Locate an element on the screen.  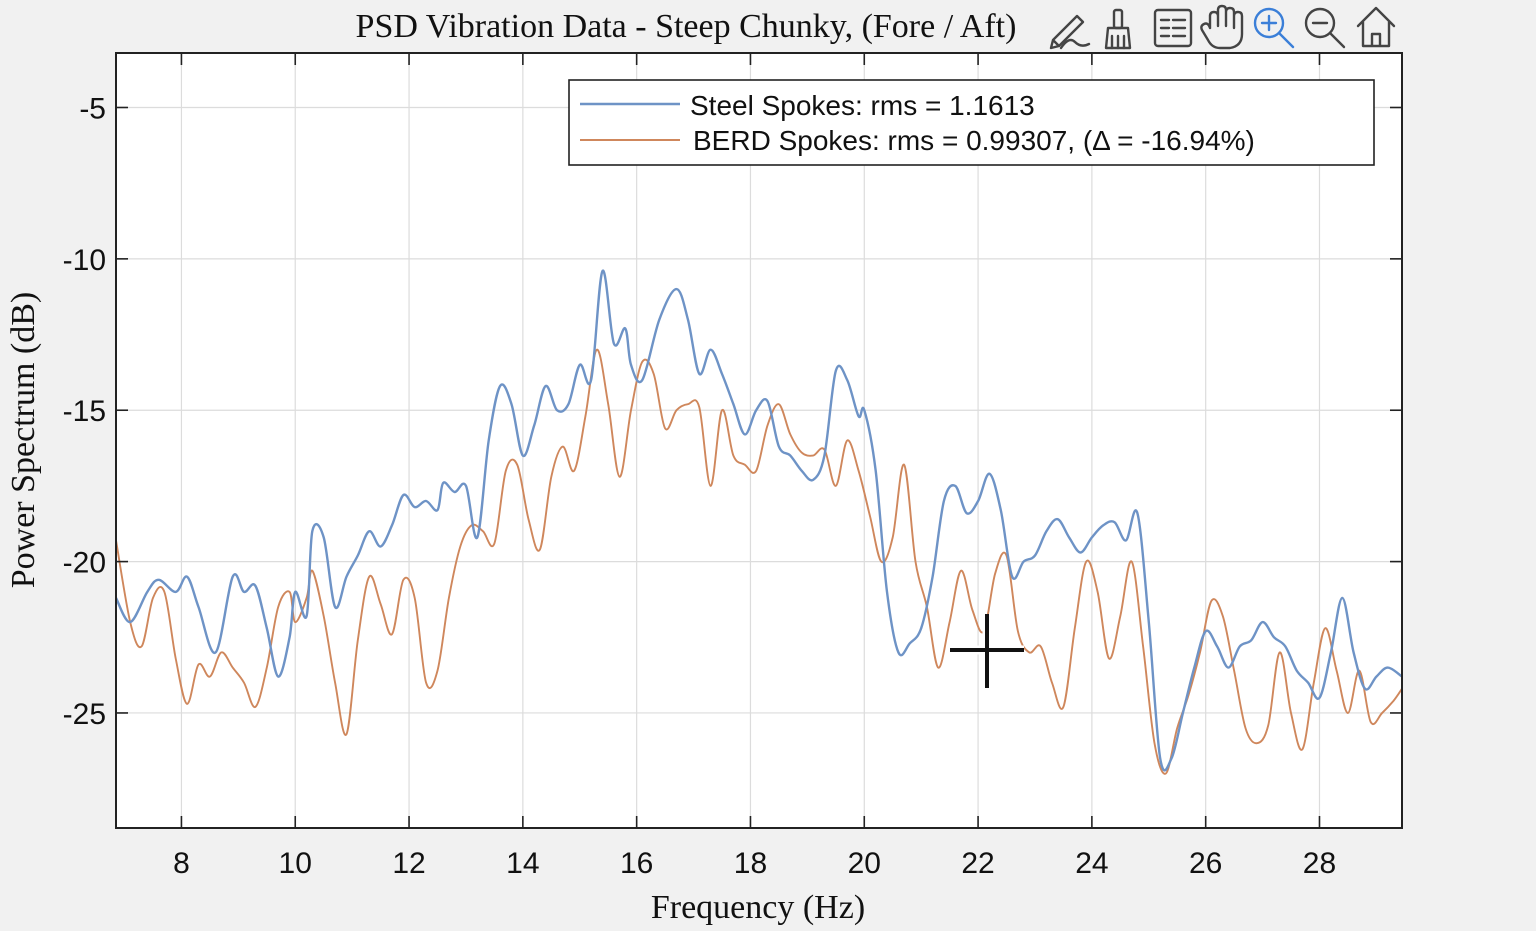
x-tick-label: 10 is located at coordinates (295, 863).